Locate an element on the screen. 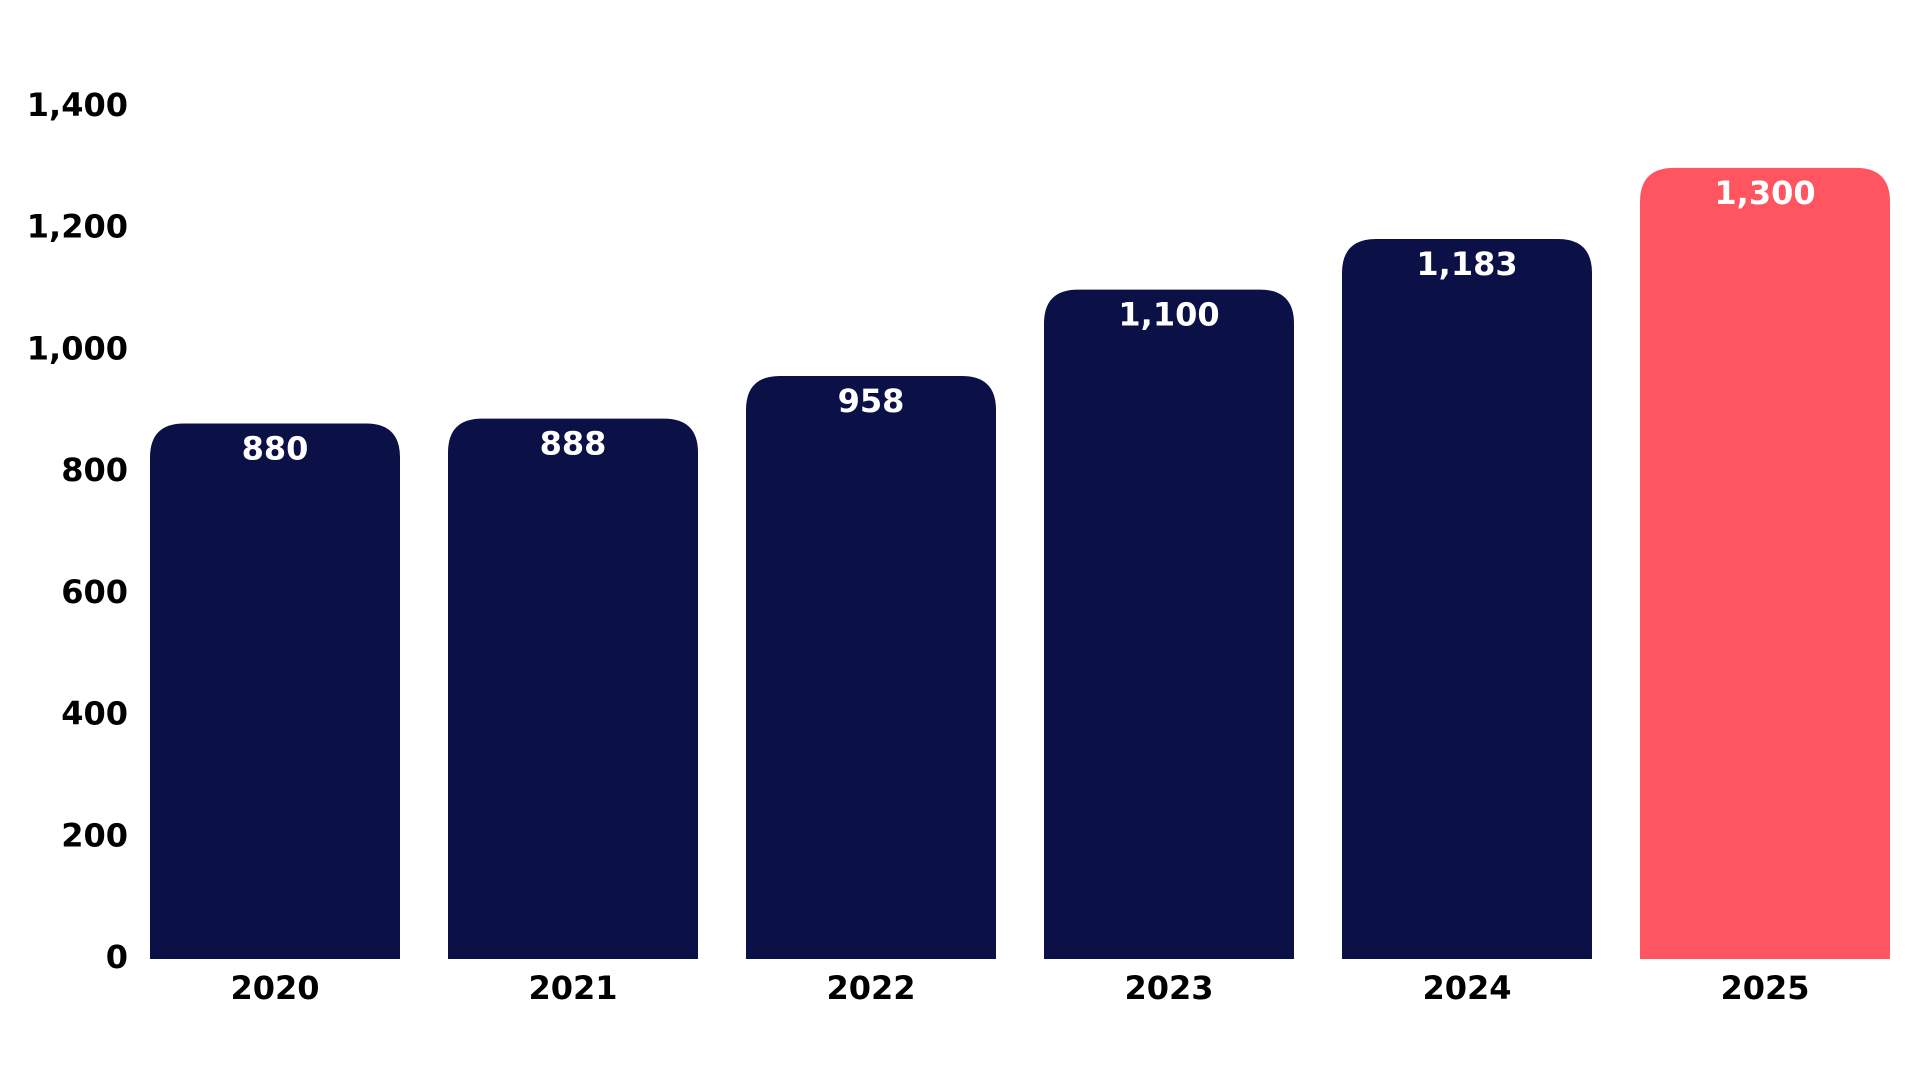 This screenshot has height=1080, width=1920. x-tick-label: 2022 is located at coordinates (870, 988).